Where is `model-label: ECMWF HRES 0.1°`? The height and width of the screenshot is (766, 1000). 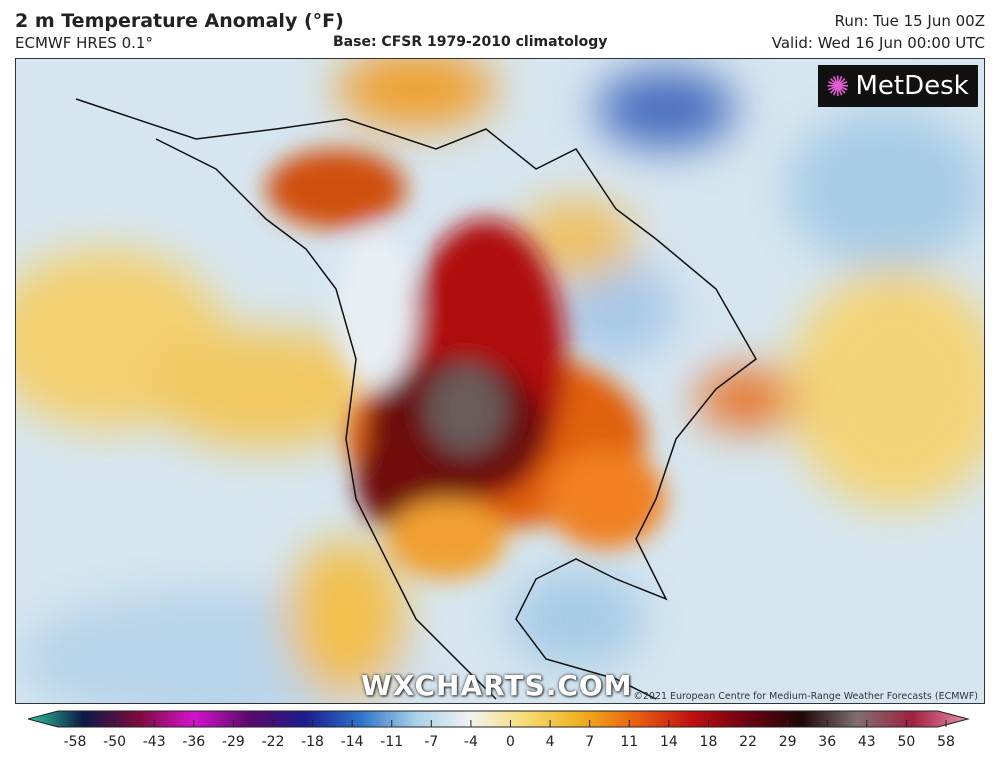
model-label: ECMWF HRES 0.1° is located at coordinates (84, 43).